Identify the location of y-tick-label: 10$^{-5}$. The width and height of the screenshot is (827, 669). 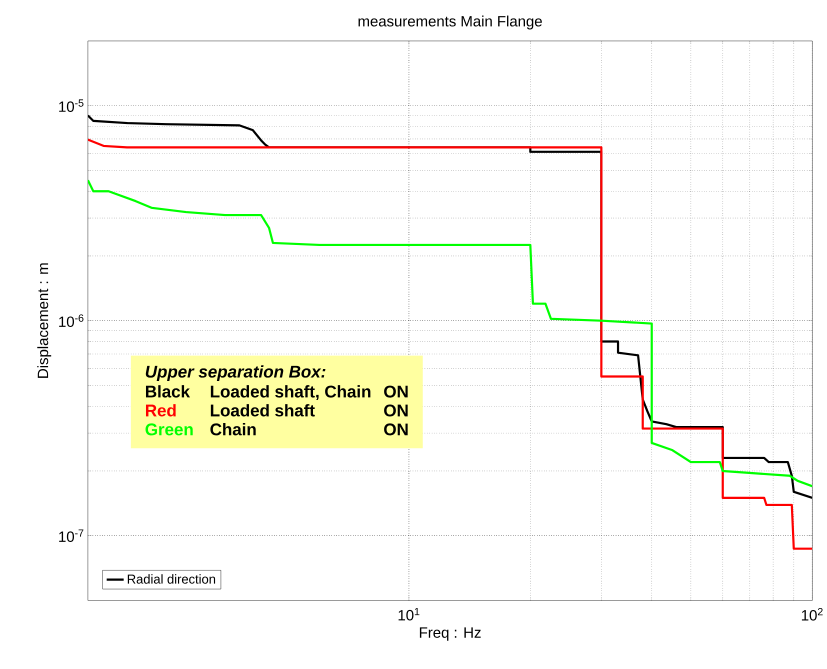
(71, 105).